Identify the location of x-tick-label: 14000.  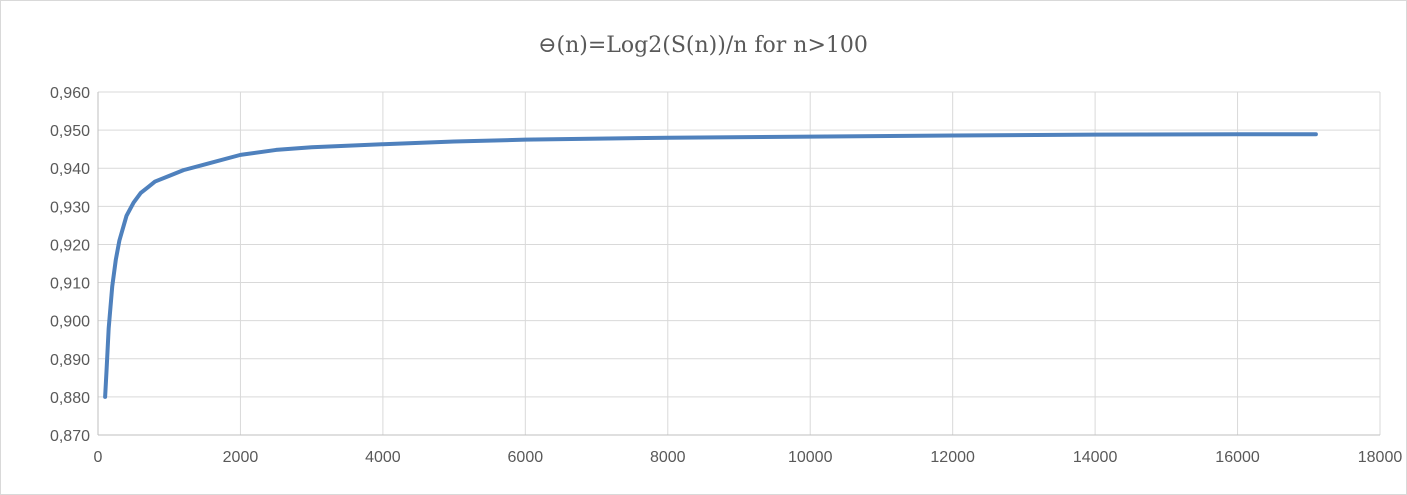
(1095, 457).